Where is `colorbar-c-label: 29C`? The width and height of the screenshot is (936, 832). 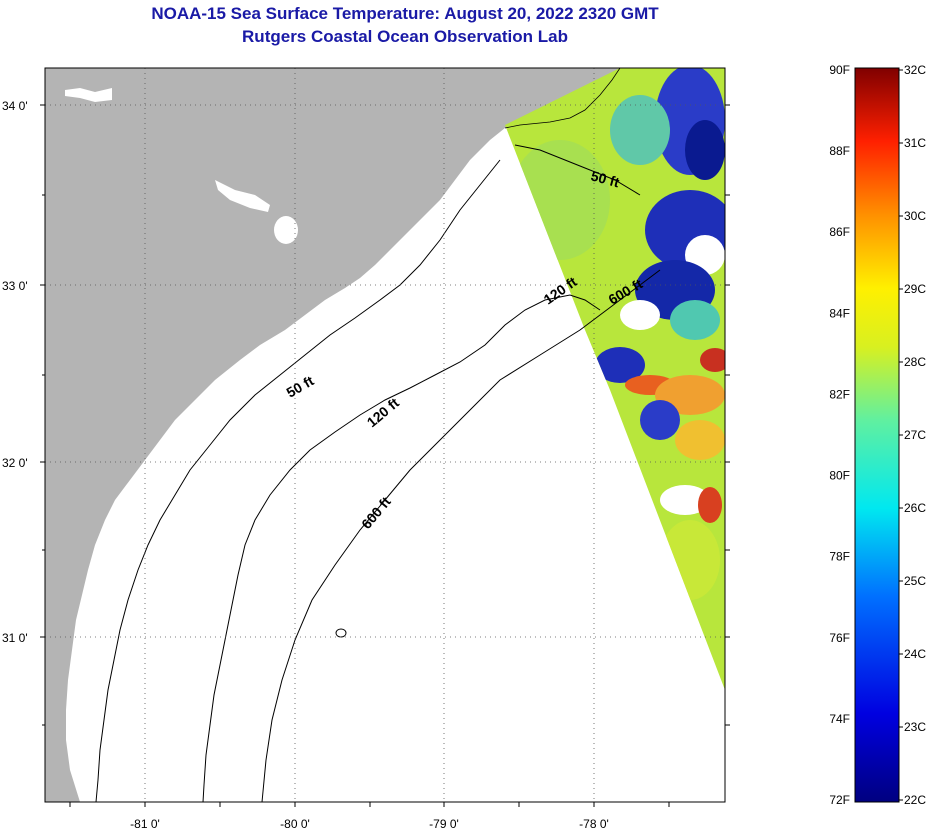 colorbar-c-label: 29C is located at coordinates (915, 289).